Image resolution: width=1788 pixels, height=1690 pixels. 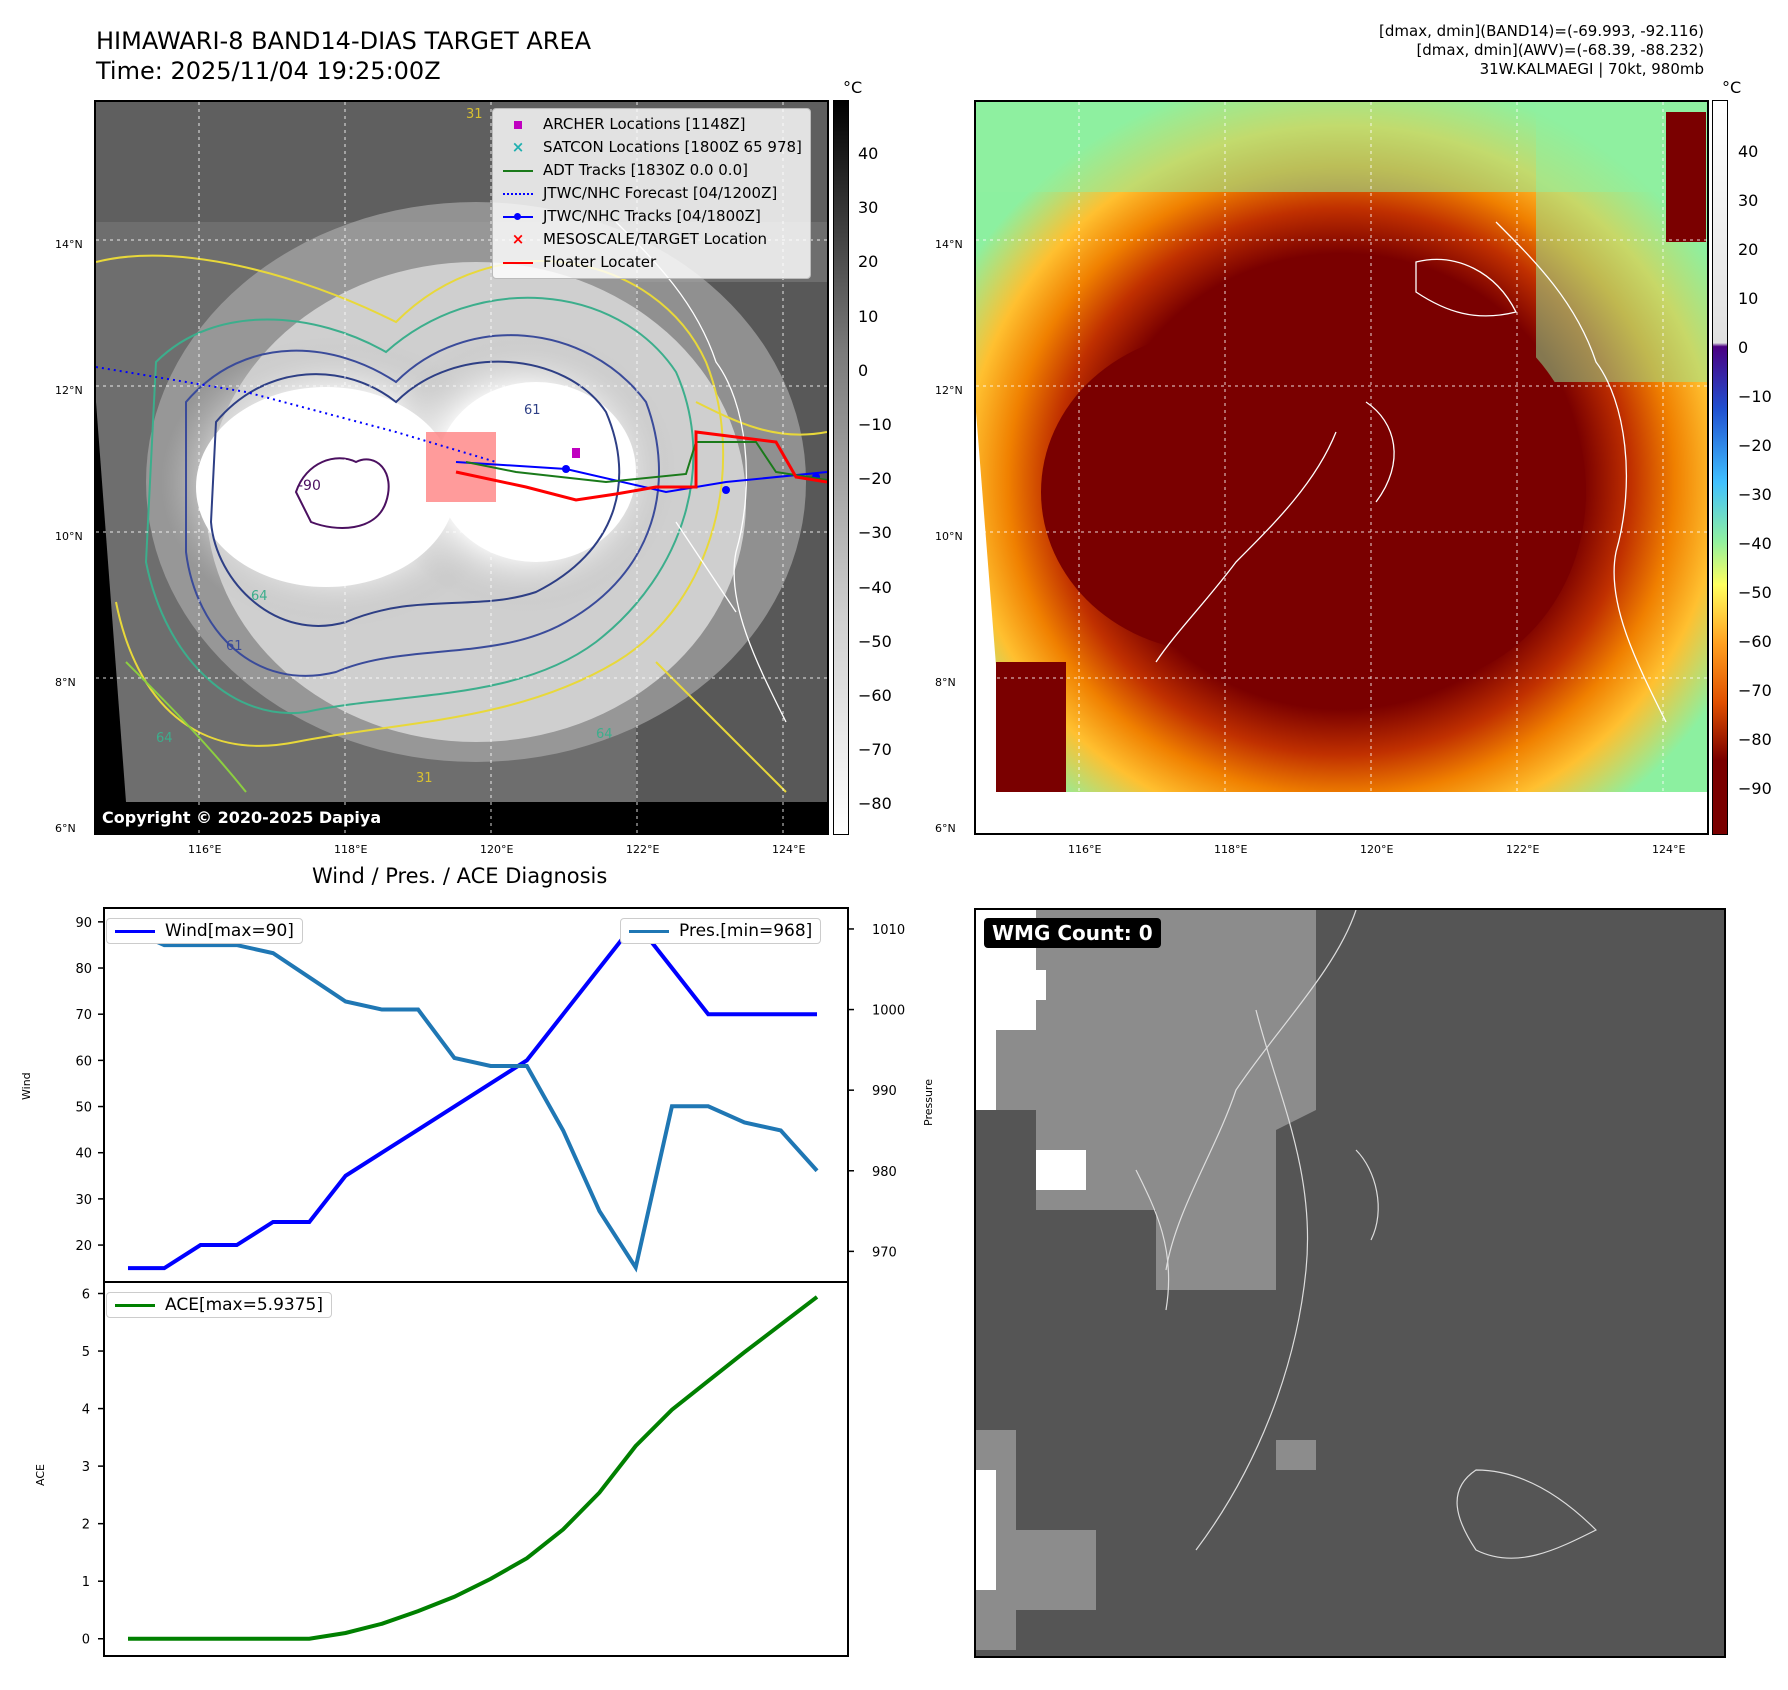 I want to click on info-line-2: [dmax, dmin](AWV)=(-68.39, -88.232), so click(x=1560, y=50).